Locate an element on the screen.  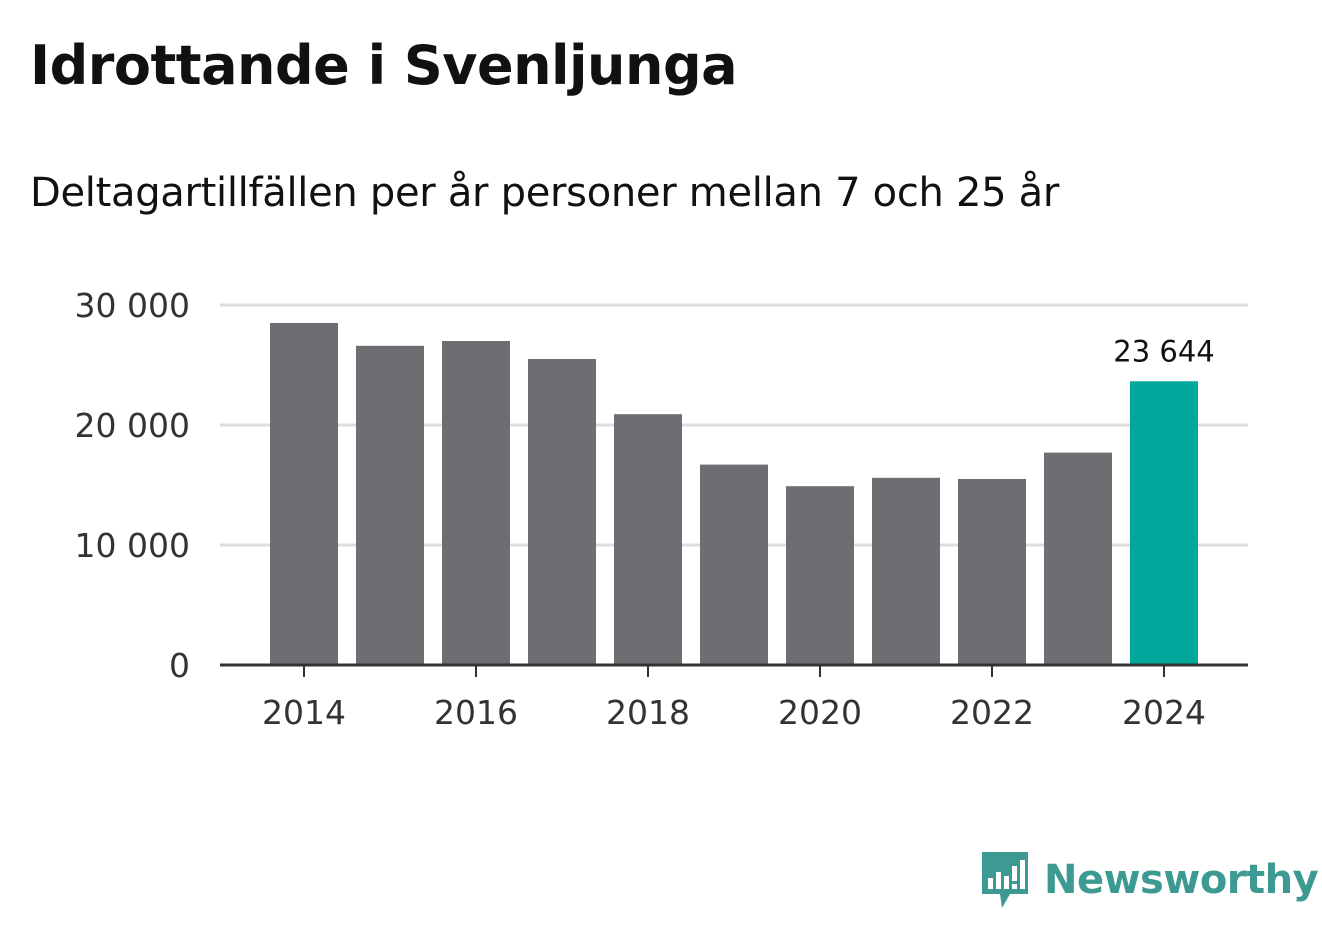
newsworthy-brand: Newsworthy is located at coordinates (1149, 880).